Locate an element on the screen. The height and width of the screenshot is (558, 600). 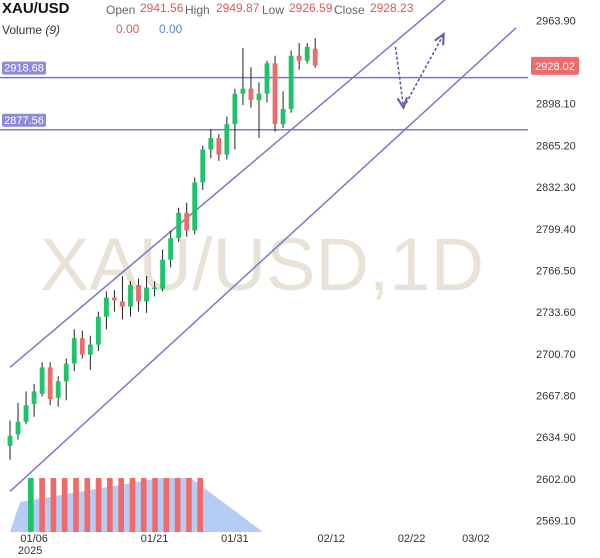
level-price-text: 2877.56 is located at coordinates (24, 121).